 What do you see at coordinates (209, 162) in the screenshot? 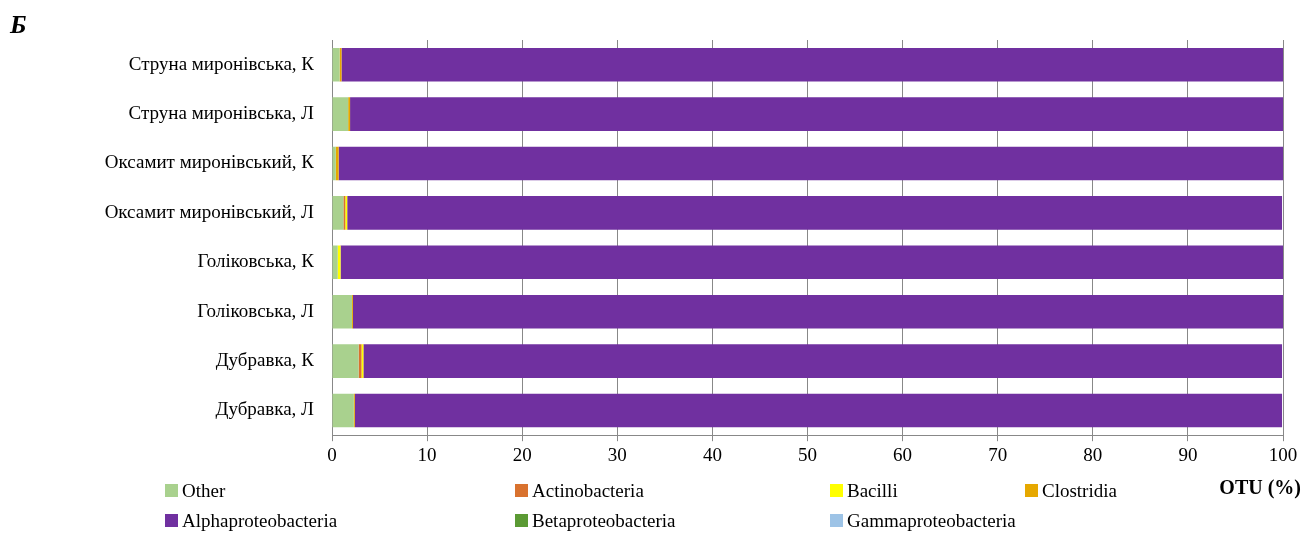
I see `y-tick-label: Оксамит миронівський, К` at bounding box center [209, 162].